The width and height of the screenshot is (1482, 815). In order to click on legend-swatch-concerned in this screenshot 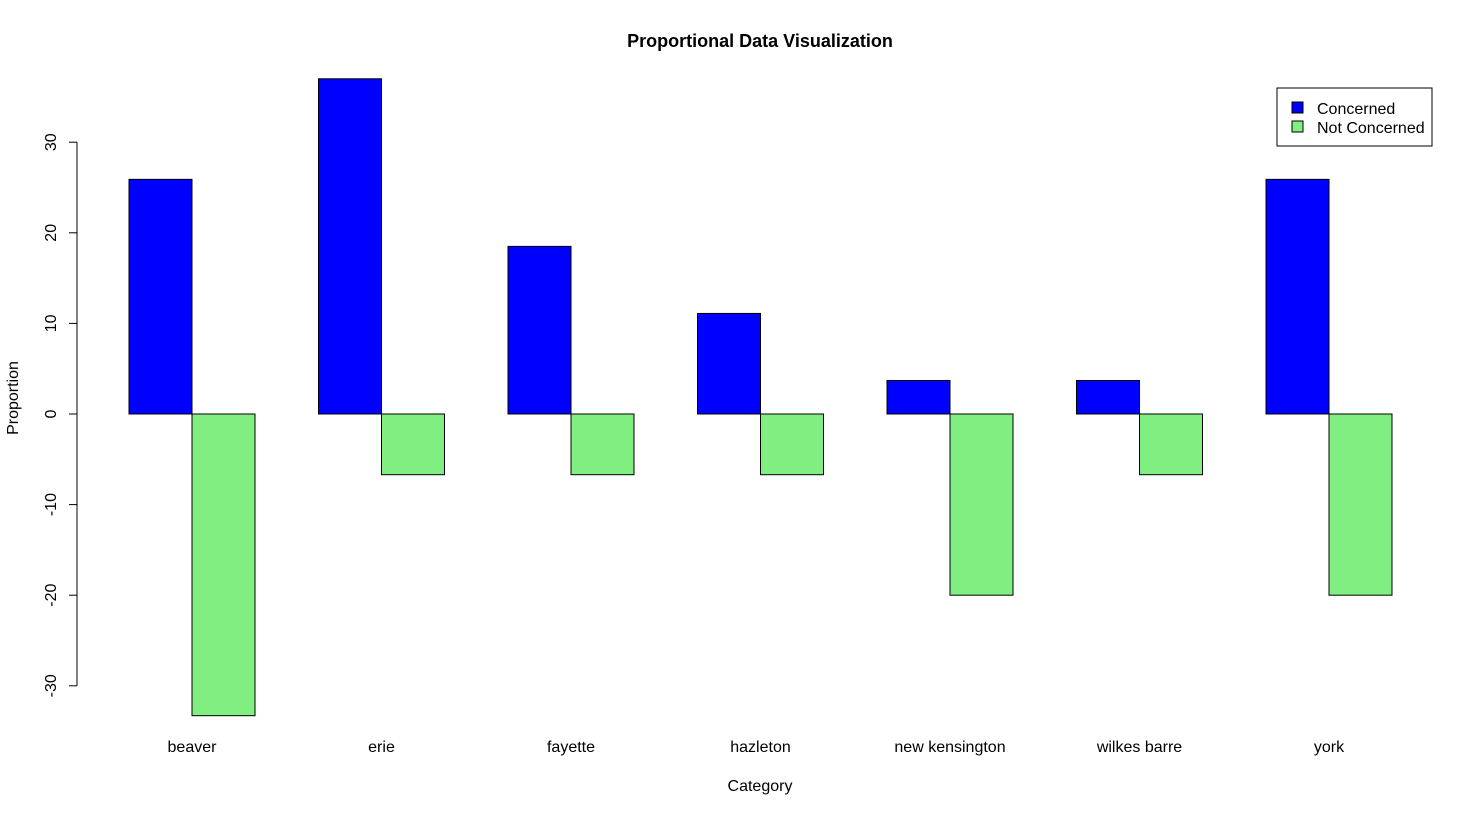, I will do `click(1297, 107)`.